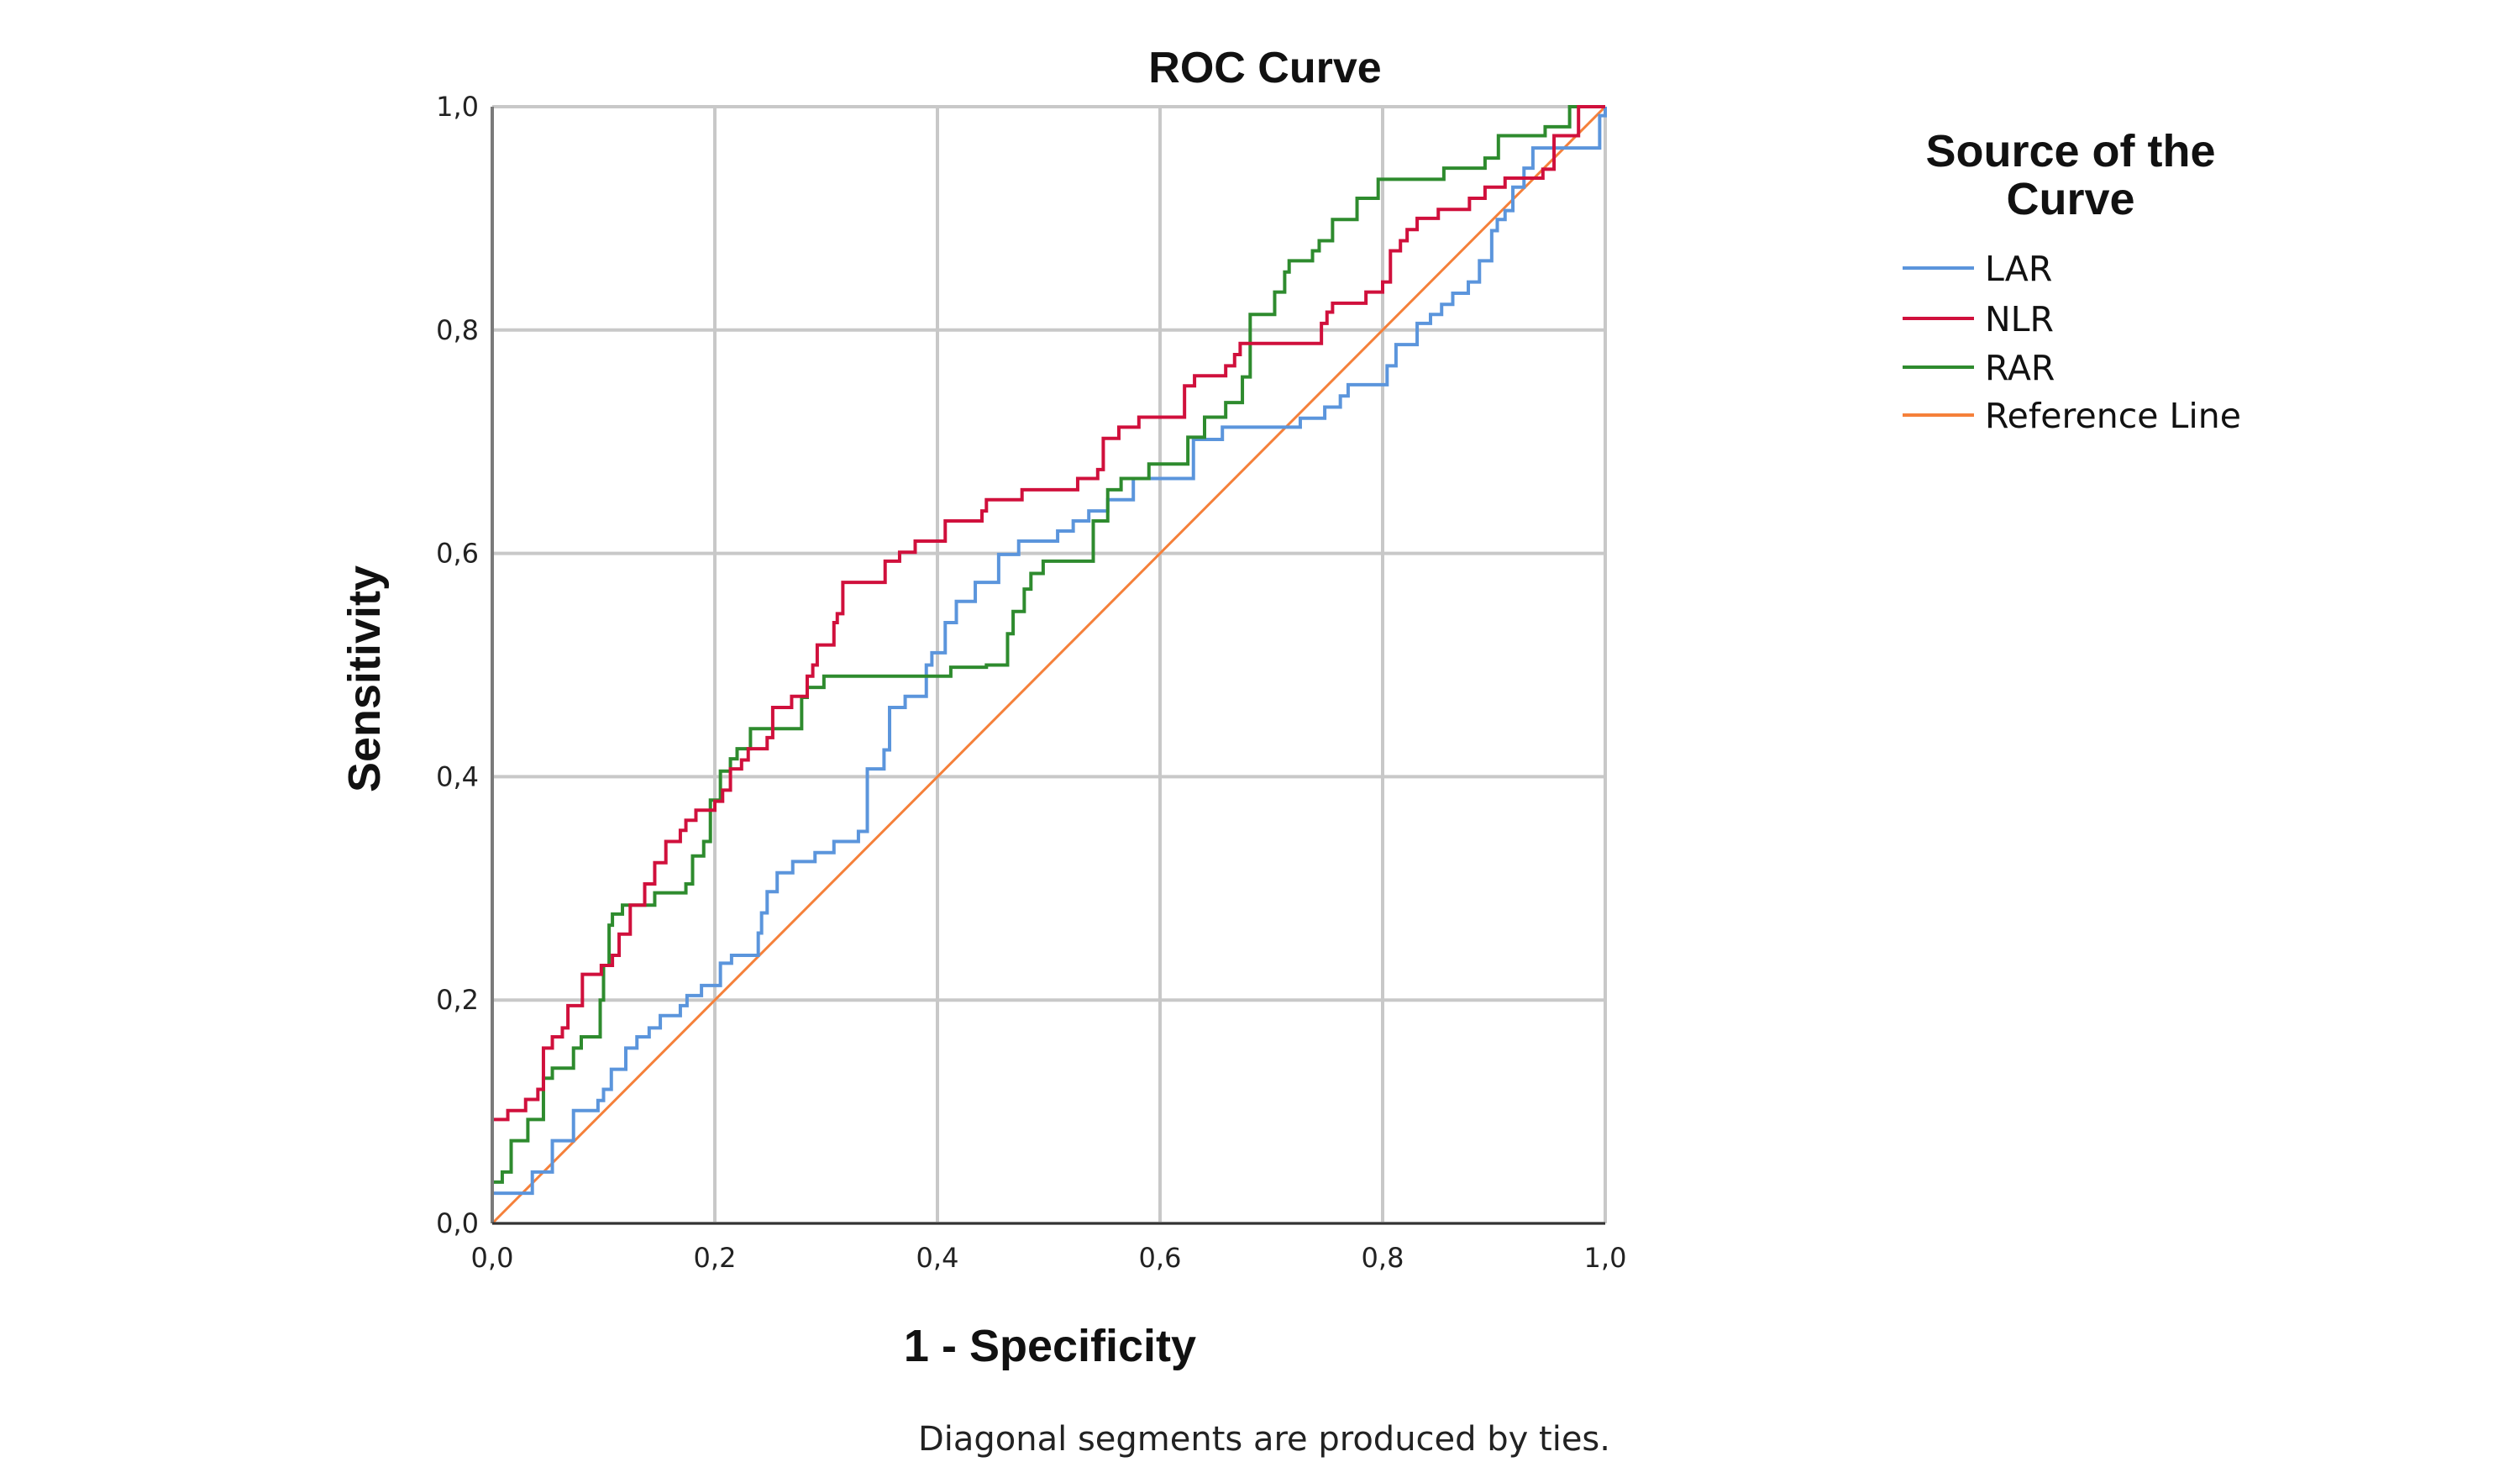 This screenshot has width=2520, height=1483. What do you see at coordinates (364, 678) in the screenshot?
I see `y-axis-label: Sensitivity` at bounding box center [364, 678].